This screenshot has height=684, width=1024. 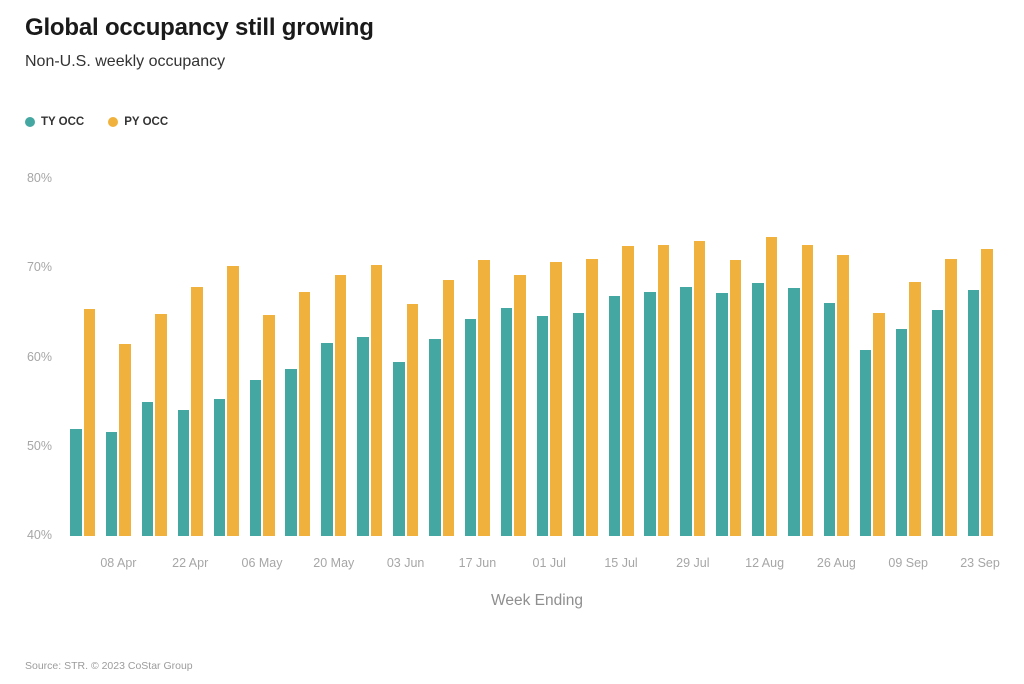 I want to click on x-tick-label: 01 Jul, so click(x=549, y=563).